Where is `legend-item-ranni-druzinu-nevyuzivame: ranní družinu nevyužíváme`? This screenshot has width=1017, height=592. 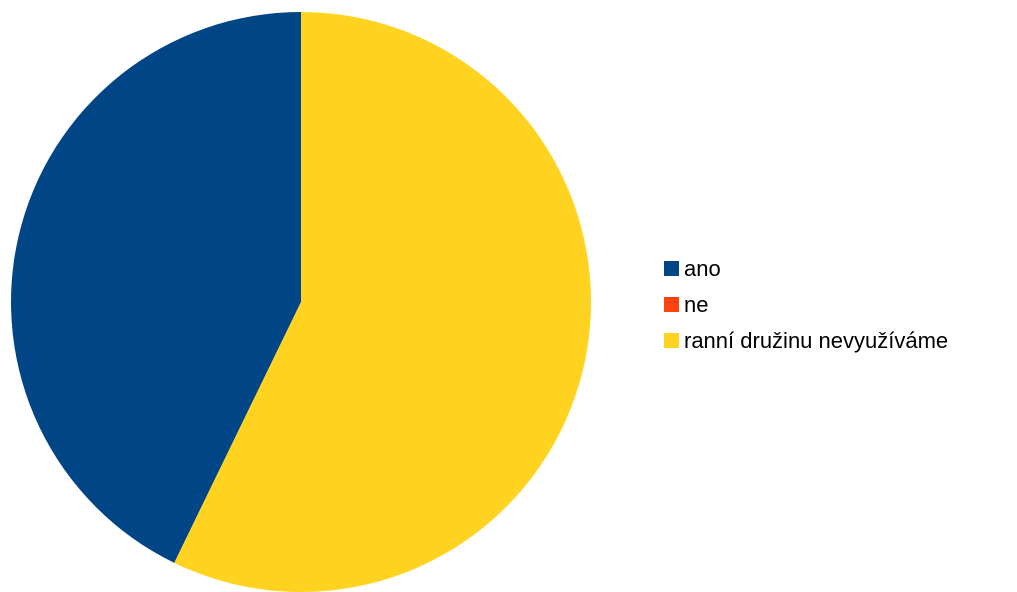 legend-item-ranni-druzinu-nevyuzivame: ranní družinu nevyužíváme is located at coordinates (806, 340).